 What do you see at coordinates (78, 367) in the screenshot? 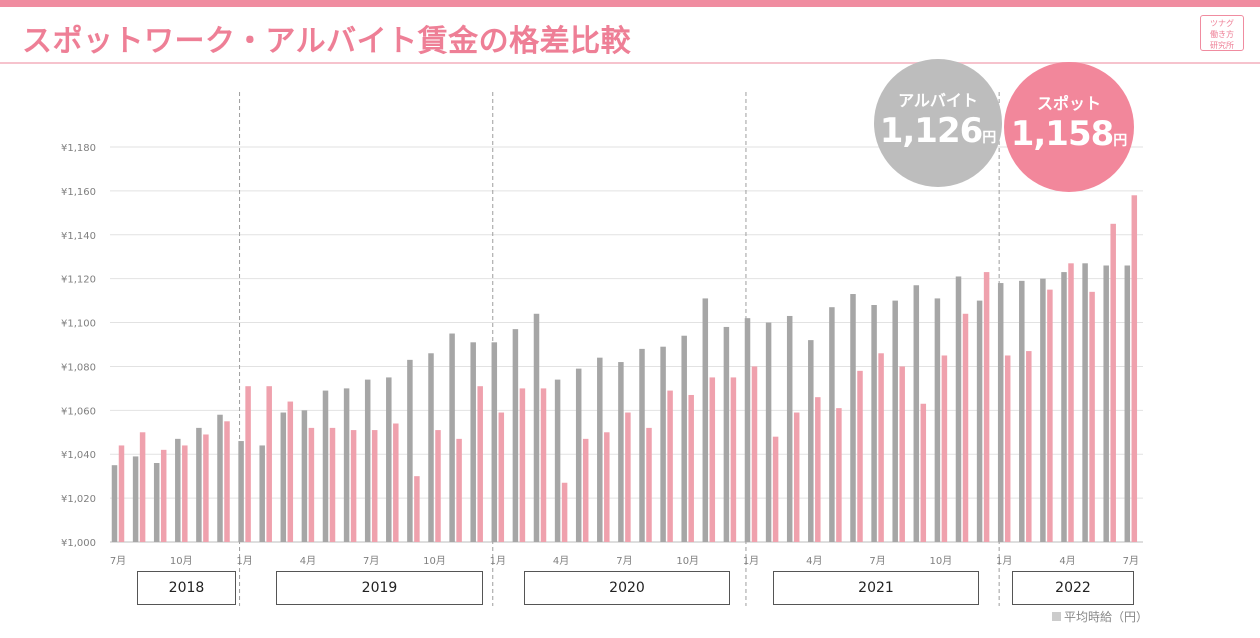
I see `y-tick-label: ¥1,080` at bounding box center [78, 367].